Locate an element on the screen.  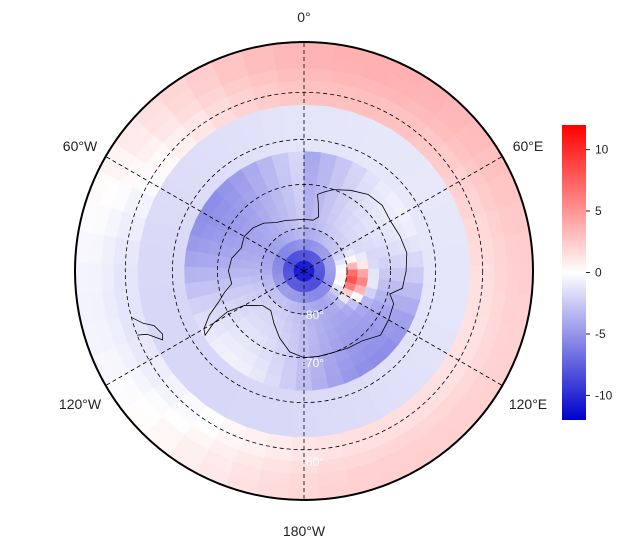
lon-label-60w: 60°W is located at coordinates (80, 146).